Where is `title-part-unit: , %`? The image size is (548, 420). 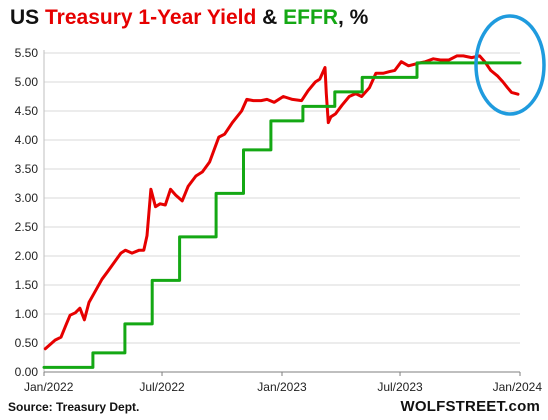 title-part-unit: , % is located at coordinates (353, 17).